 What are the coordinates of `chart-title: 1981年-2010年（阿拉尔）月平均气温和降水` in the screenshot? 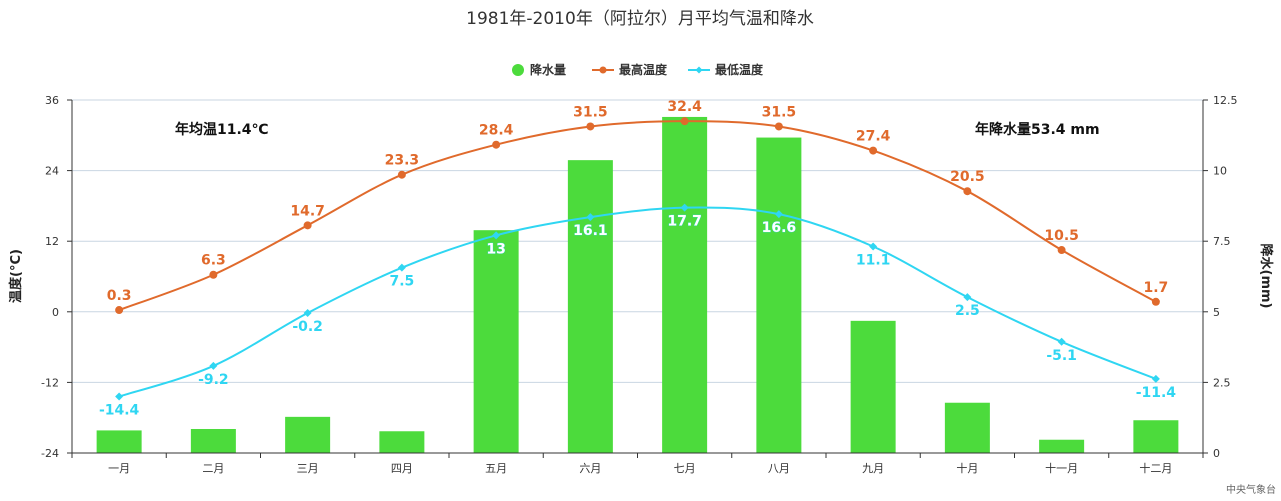 It's located at (640, 19).